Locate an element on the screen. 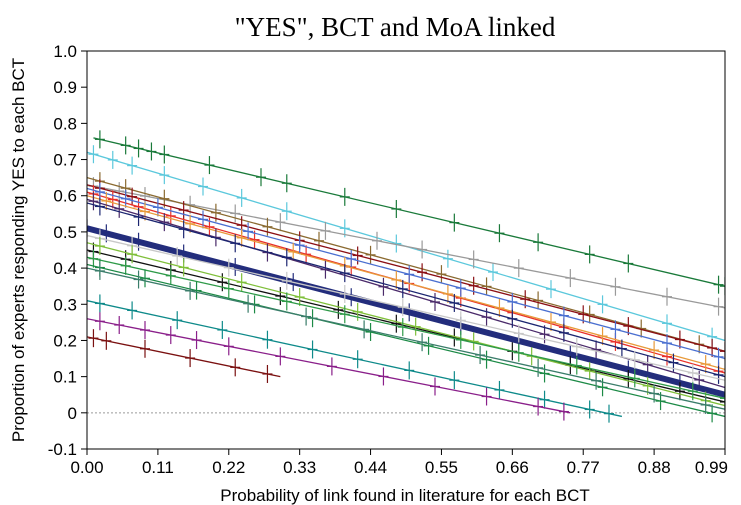  y-tick-label: 0.2 is located at coordinates (65, 340).